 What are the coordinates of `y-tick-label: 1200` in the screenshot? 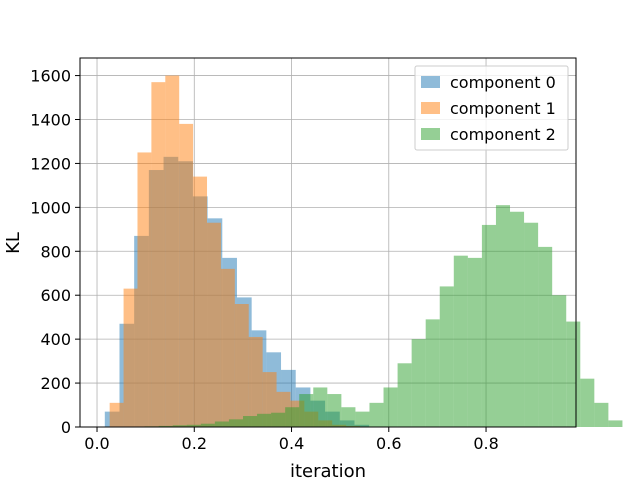 It's located at (50, 163).